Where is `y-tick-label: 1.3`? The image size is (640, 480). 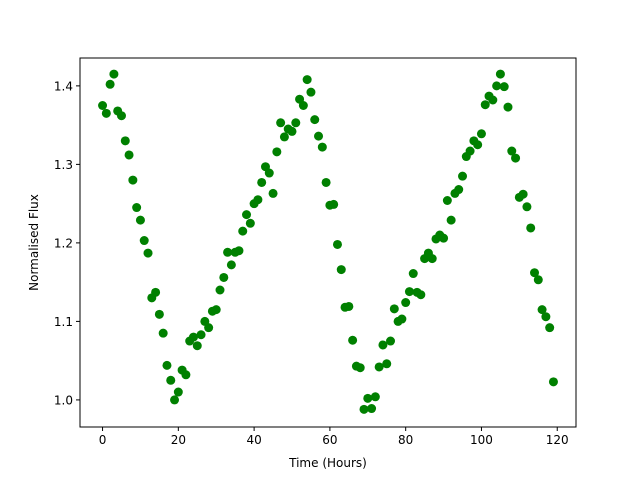 y-tick-label: 1.3 is located at coordinates (63, 165).